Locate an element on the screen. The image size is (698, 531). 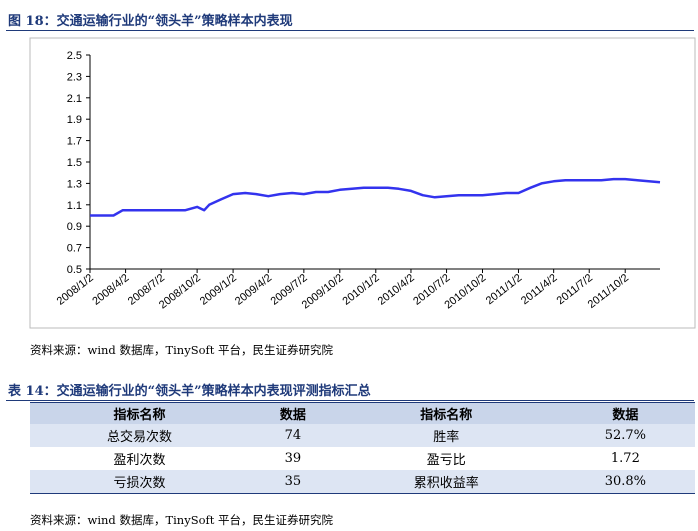
table-cell: 亏损次数 is located at coordinates (140, 482).